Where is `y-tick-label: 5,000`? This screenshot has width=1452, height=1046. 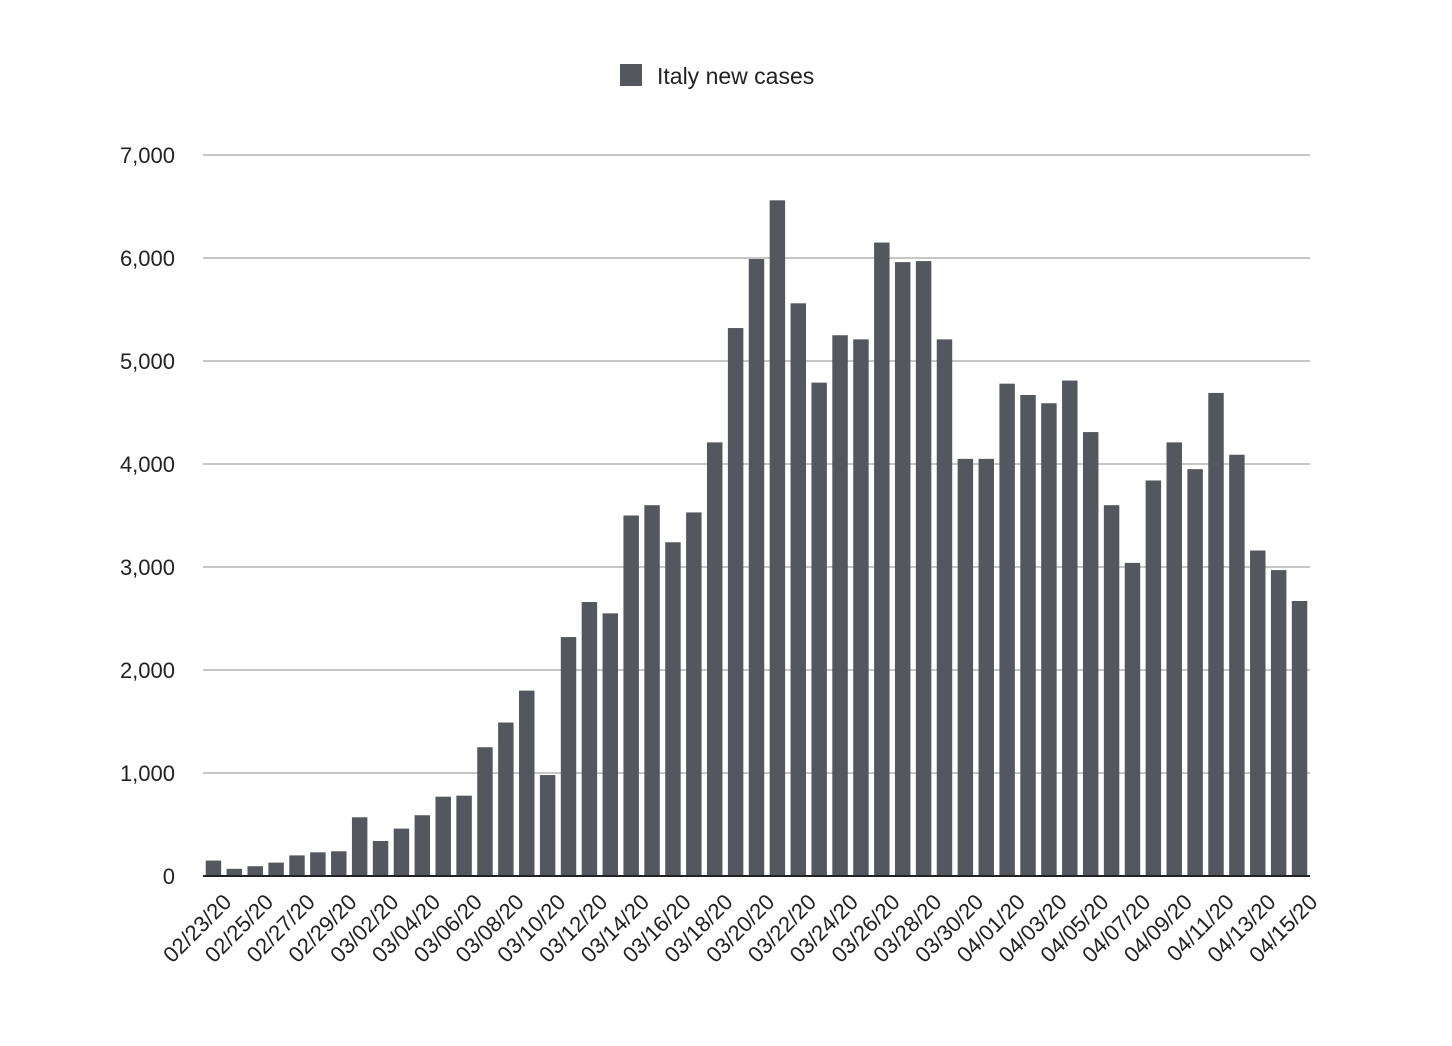 y-tick-label: 5,000 is located at coordinates (147, 361).